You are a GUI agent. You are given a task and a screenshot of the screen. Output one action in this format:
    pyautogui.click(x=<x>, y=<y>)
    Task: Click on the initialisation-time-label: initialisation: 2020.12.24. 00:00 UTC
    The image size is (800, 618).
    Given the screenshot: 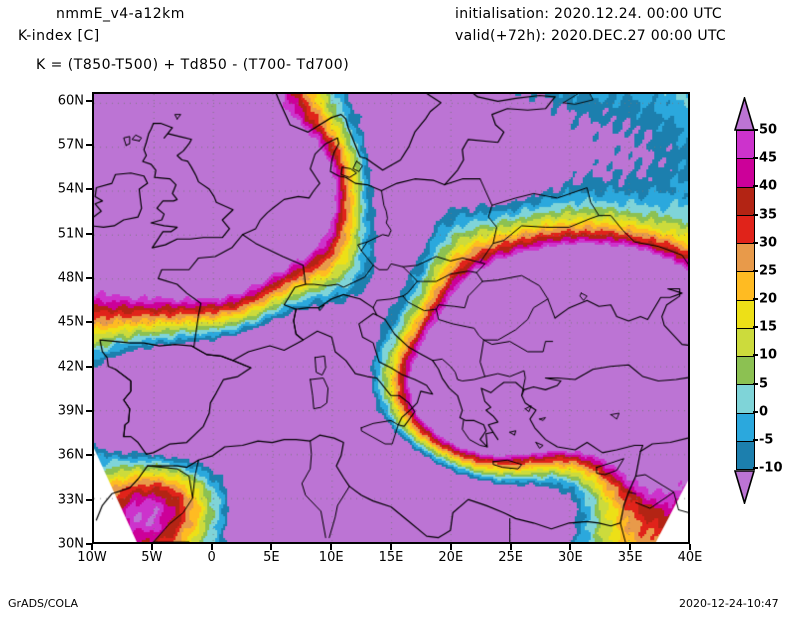 What is the action you would take?
    pyautogui.click(x=588, y=14)
    